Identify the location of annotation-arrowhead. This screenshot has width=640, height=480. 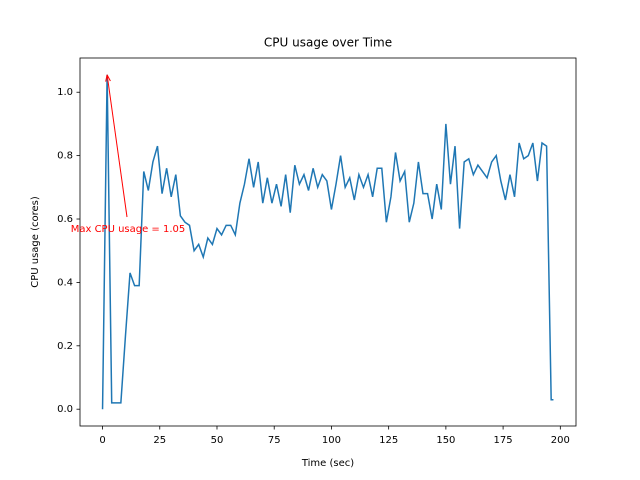
(108, 78).